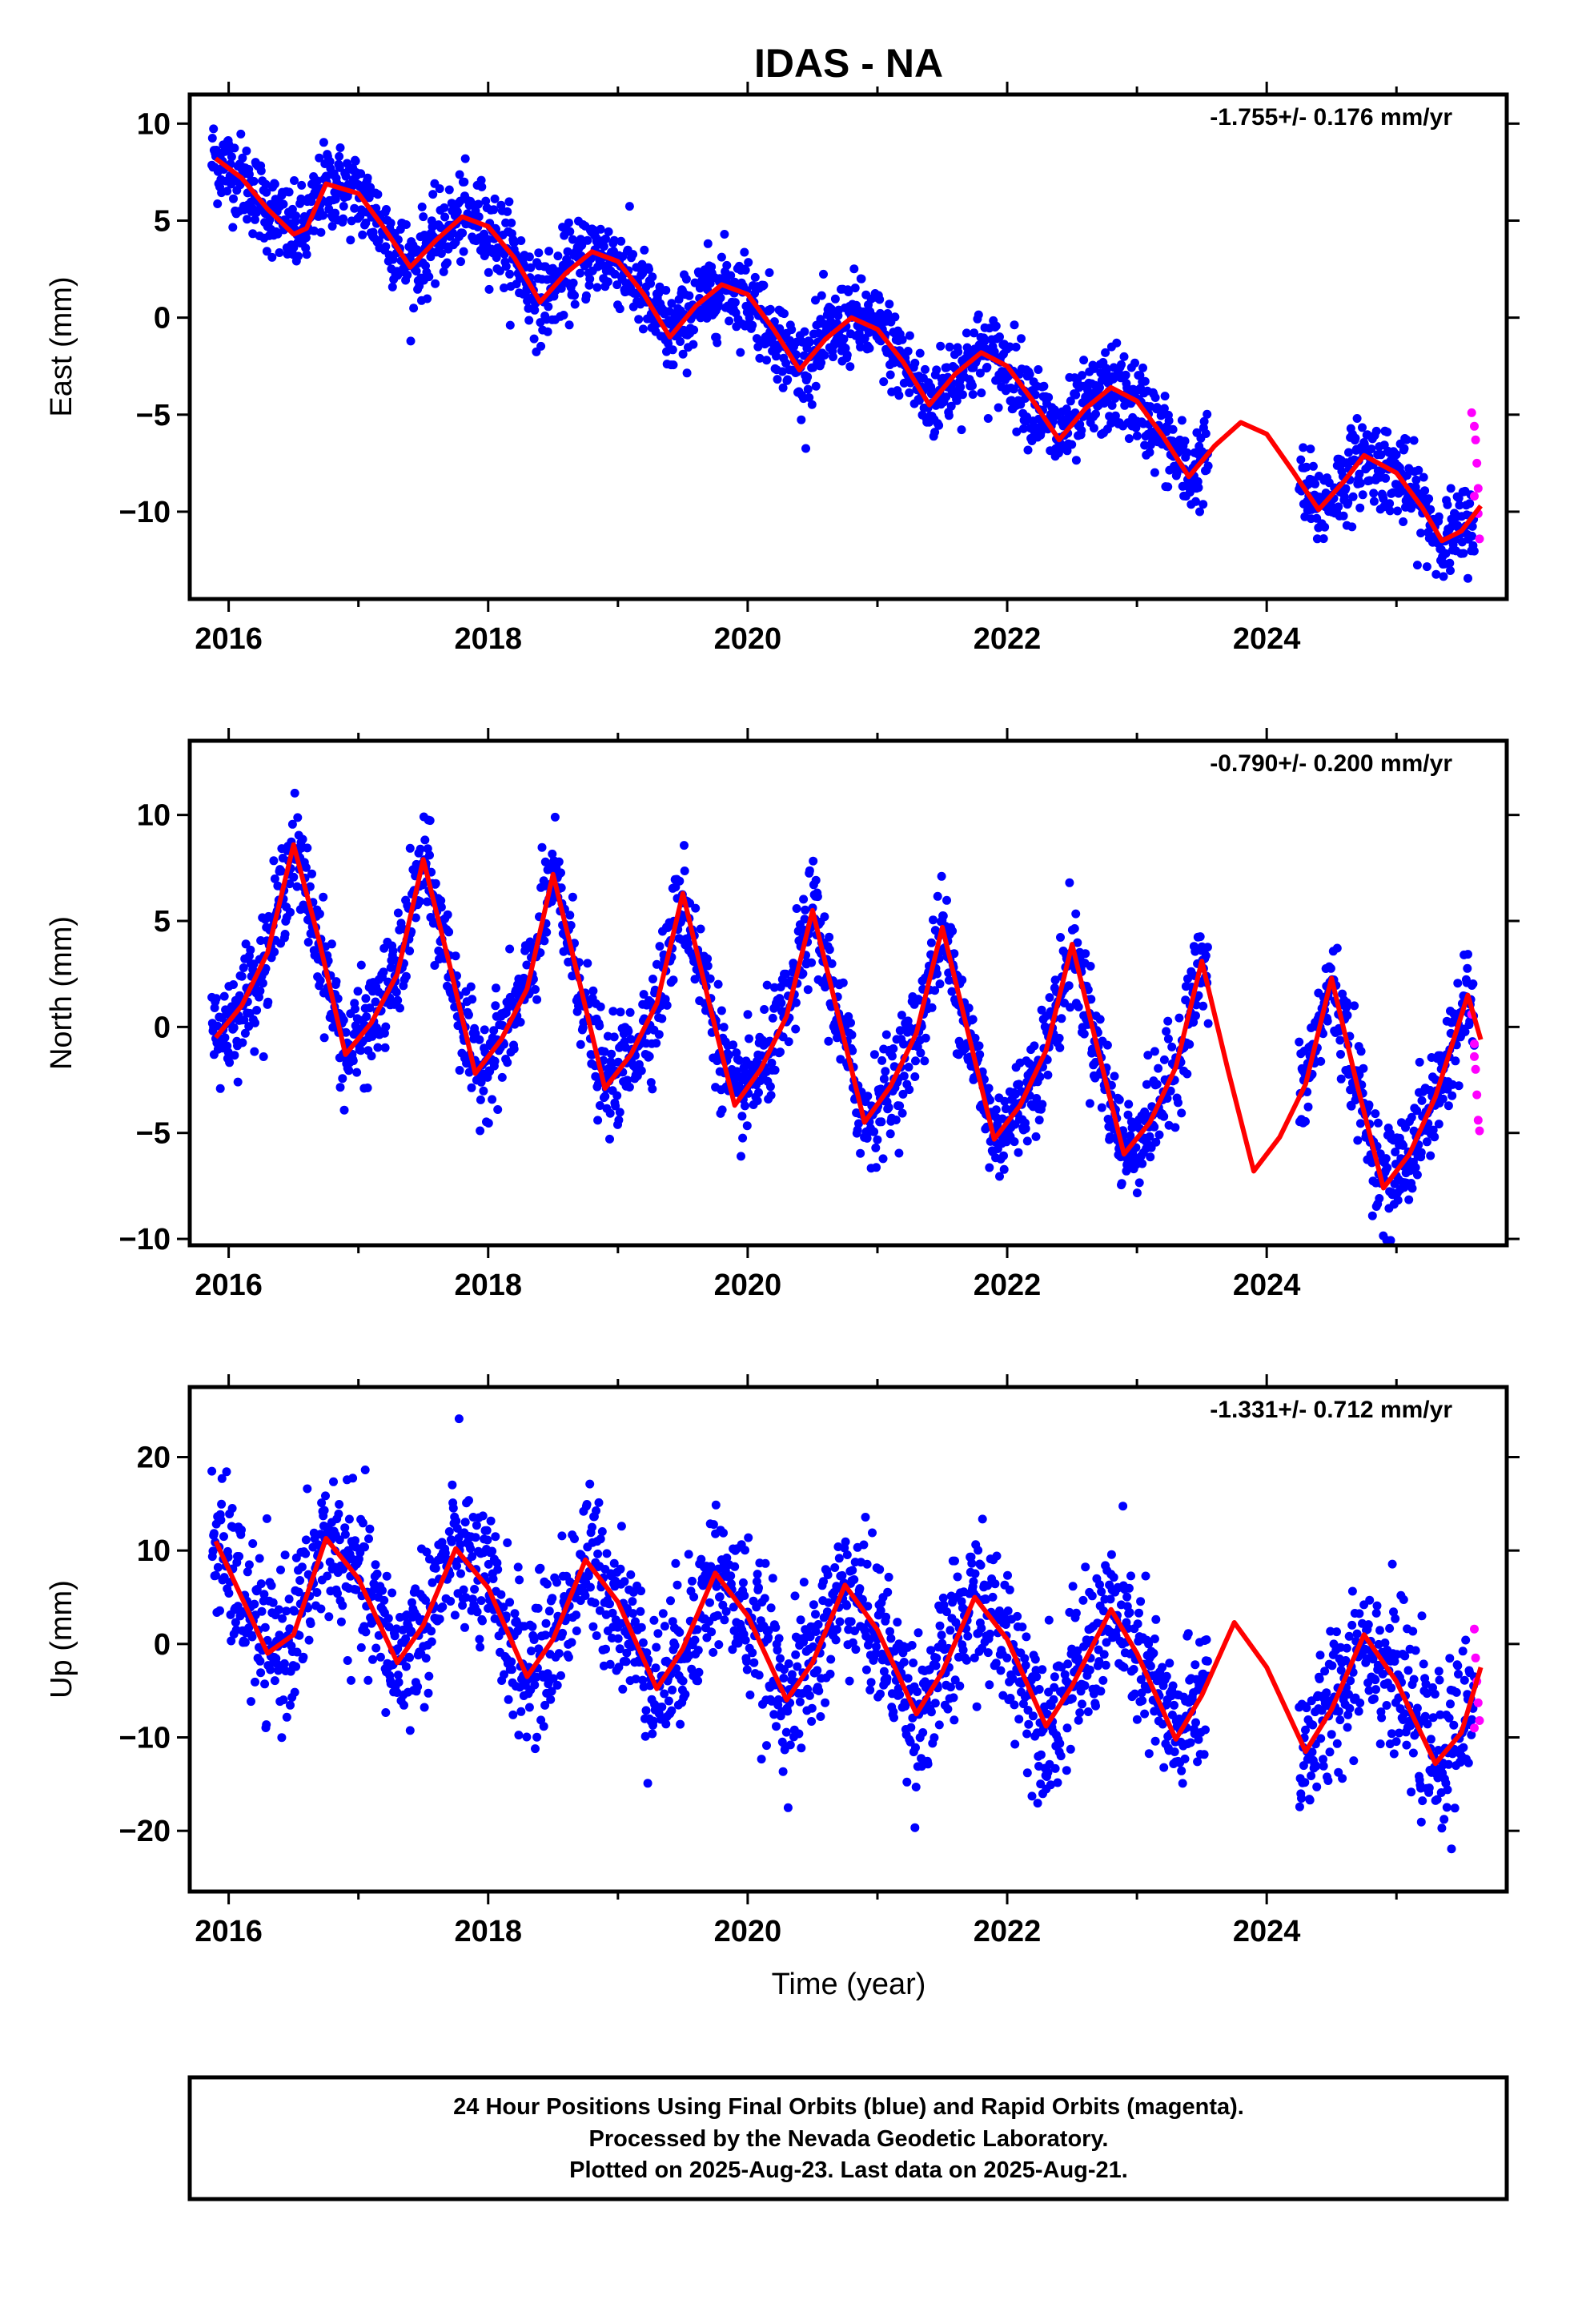  I want to click on north-y-tick-label: 5, so click(162, 922).